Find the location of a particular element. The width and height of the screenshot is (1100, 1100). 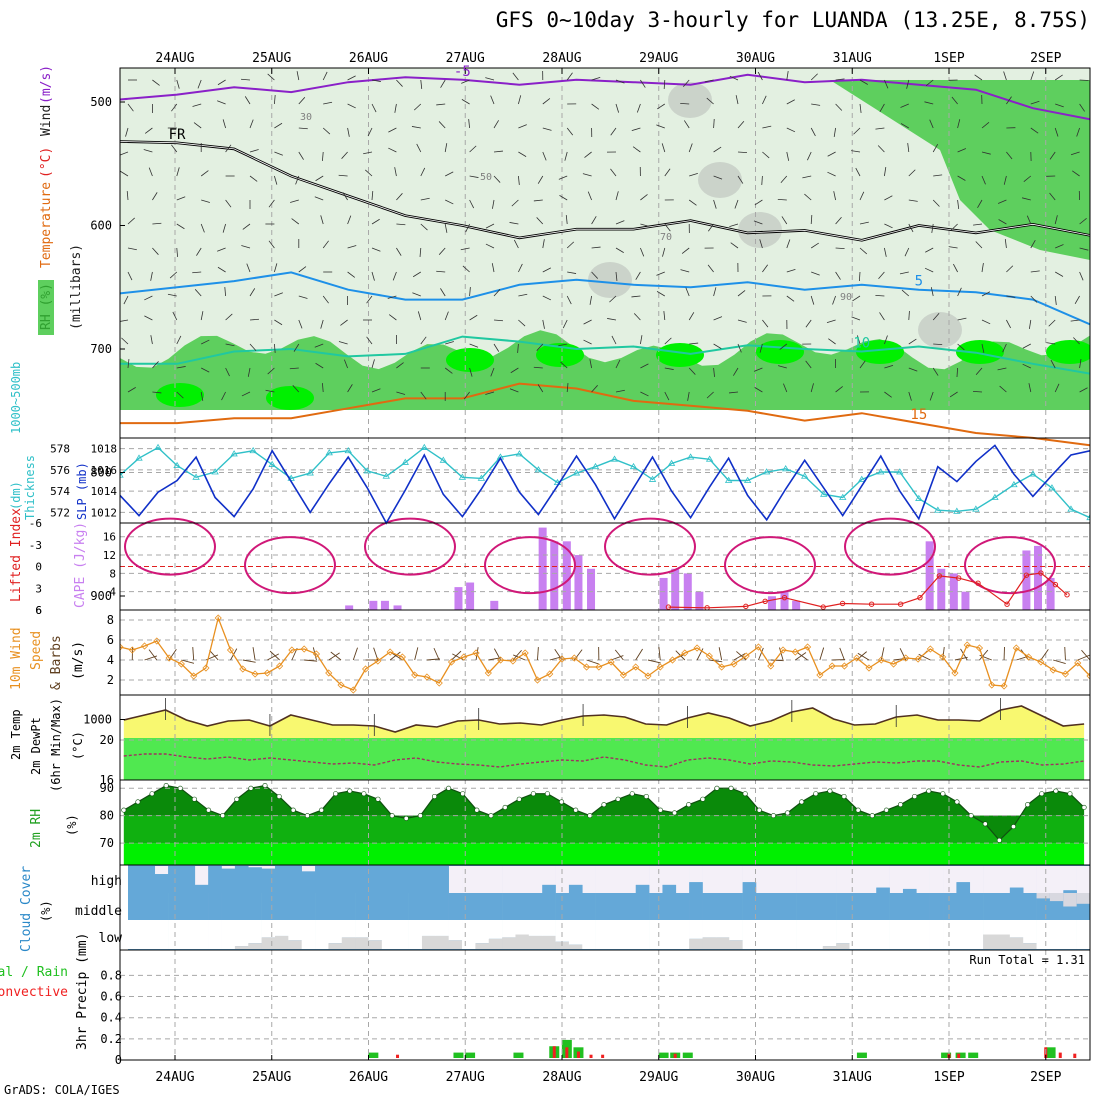

slp-panel-ylabel: 1000~500mb is located at coordinates (16, 398).